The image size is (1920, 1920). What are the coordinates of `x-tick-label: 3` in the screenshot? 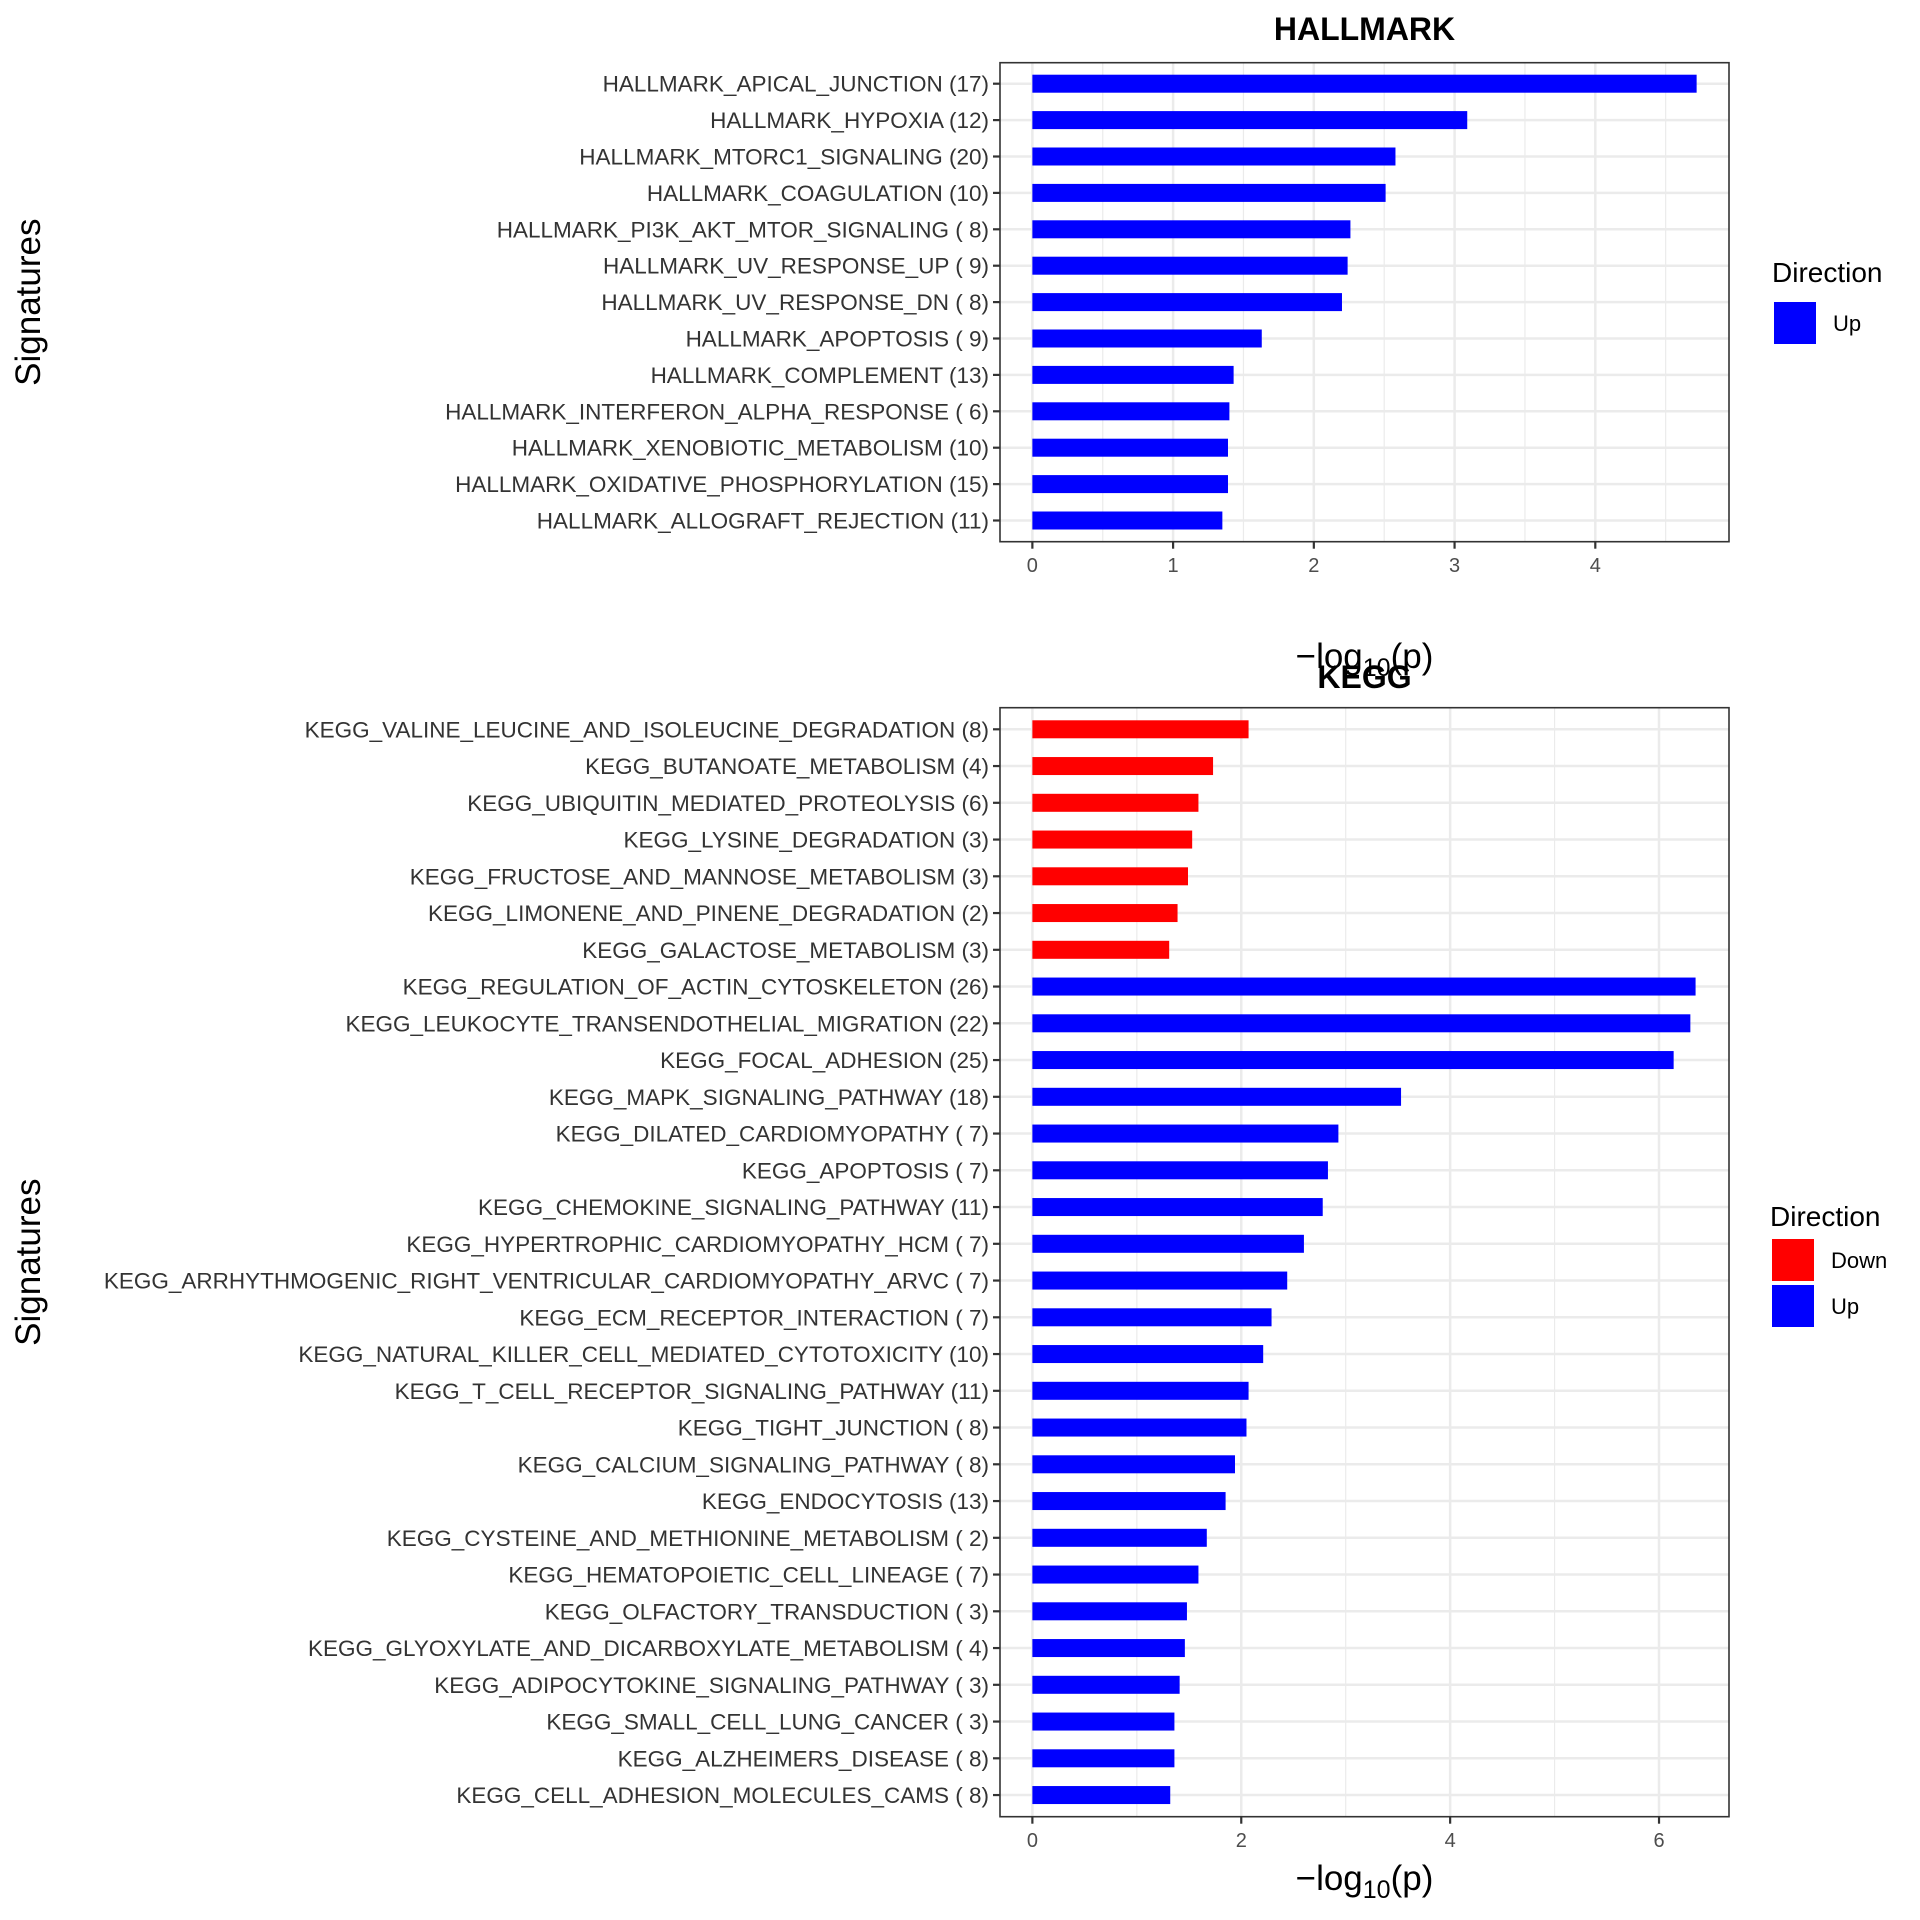 It's located at (1454, 566).